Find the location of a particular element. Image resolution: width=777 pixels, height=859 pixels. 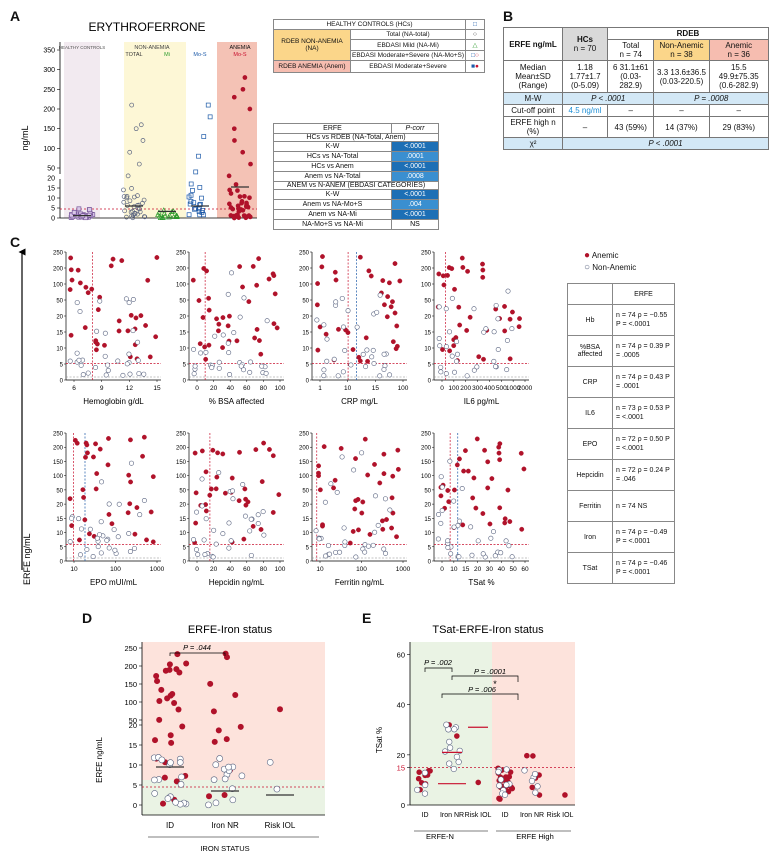

panel-label-e: E is located at coordinates (367, 618).